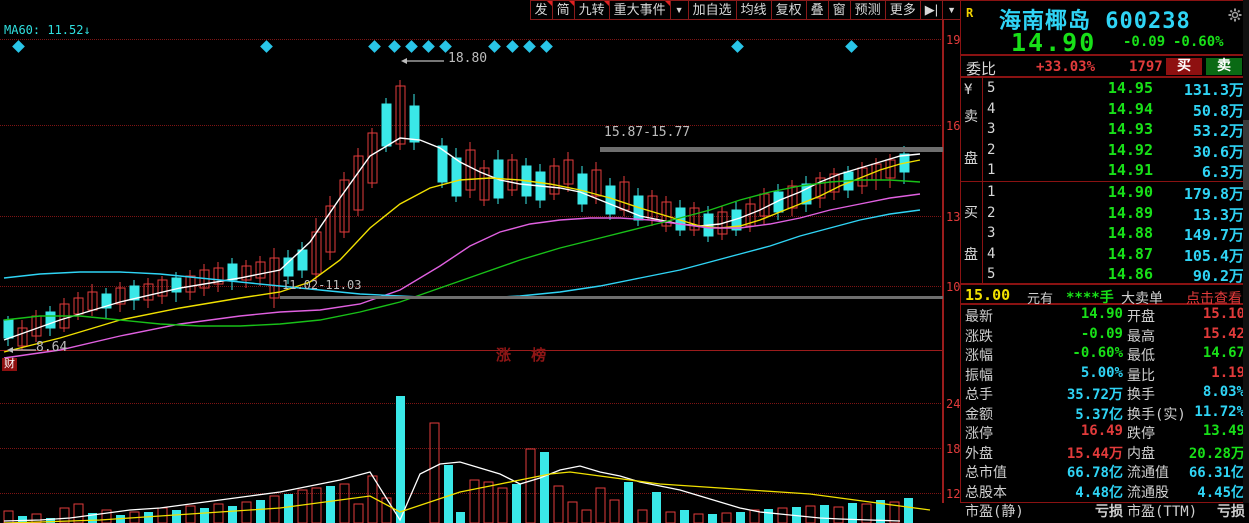  Describe the element at coordinates (541, 10) in the screenshot. I see `toolbar-btn-fa: 发` at that location.